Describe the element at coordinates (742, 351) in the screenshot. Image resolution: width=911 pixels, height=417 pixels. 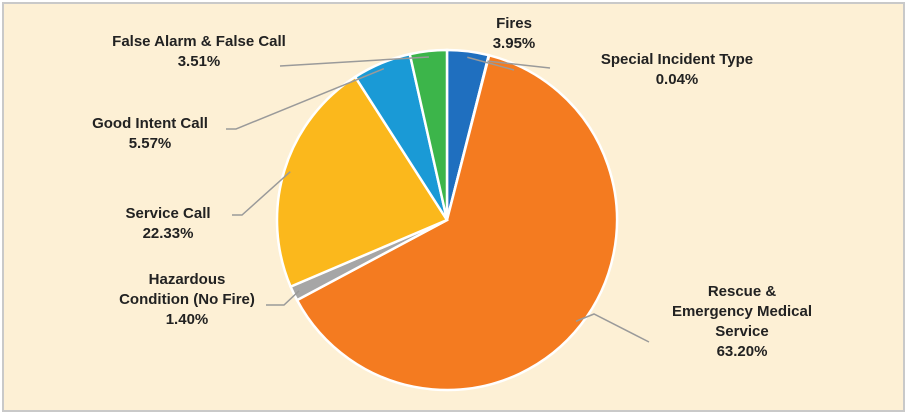
I see `slice-value-label-2: 63.20%` at that location.